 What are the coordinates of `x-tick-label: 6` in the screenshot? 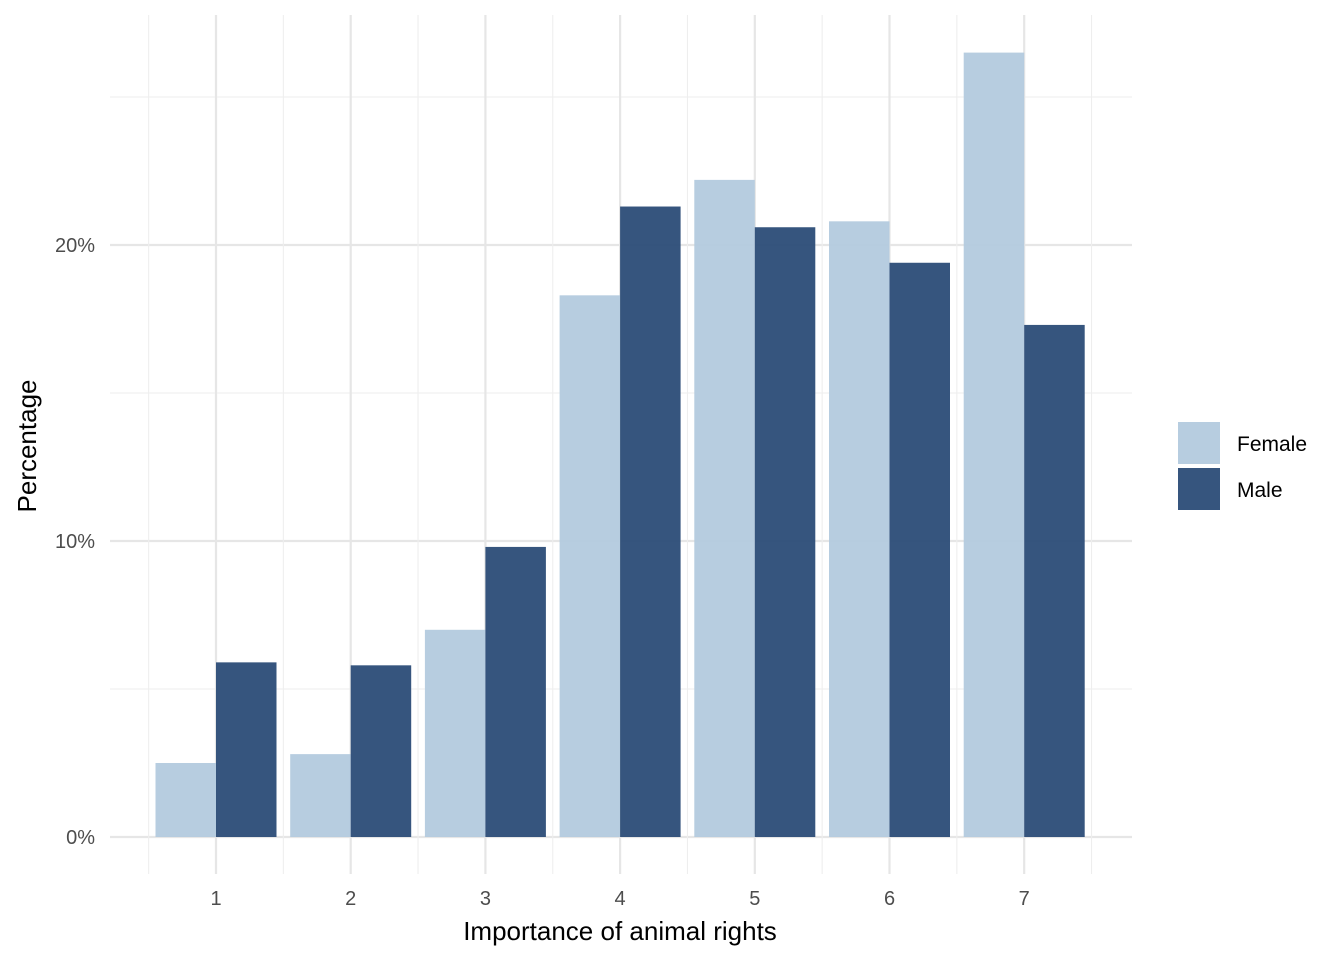 It's located at (889, 899).